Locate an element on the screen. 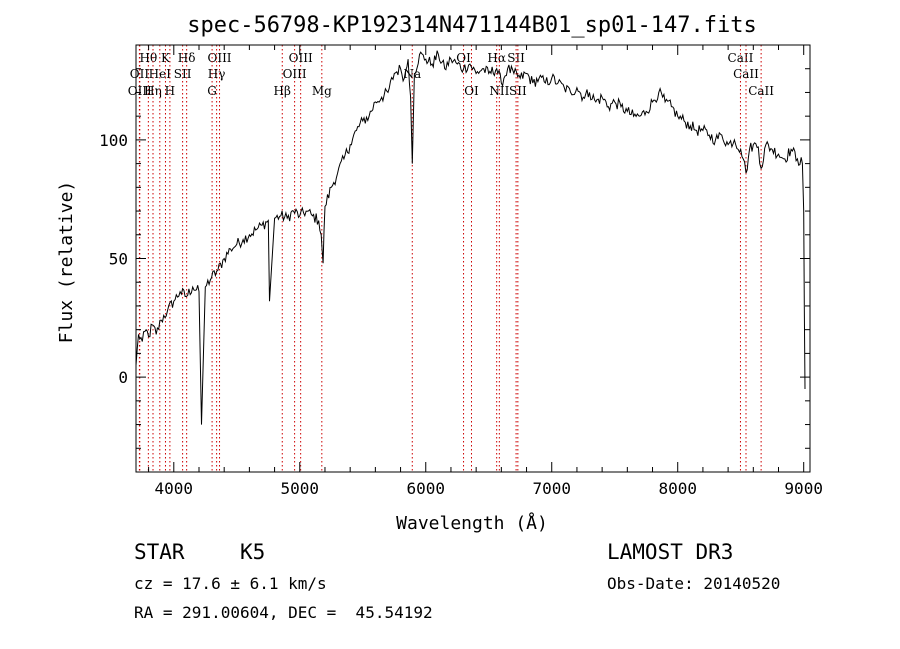  survey-name: LAMOST DR3 is located at coordinates (670, 552).